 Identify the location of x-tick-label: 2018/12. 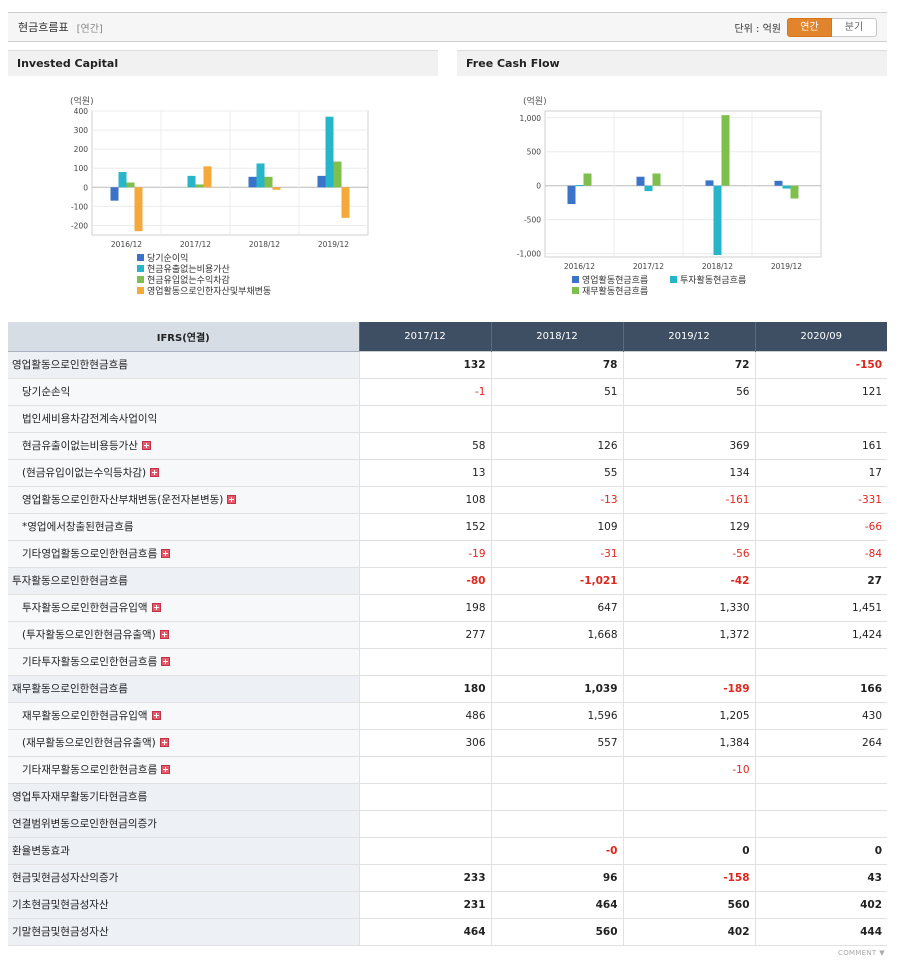
(717, 266).